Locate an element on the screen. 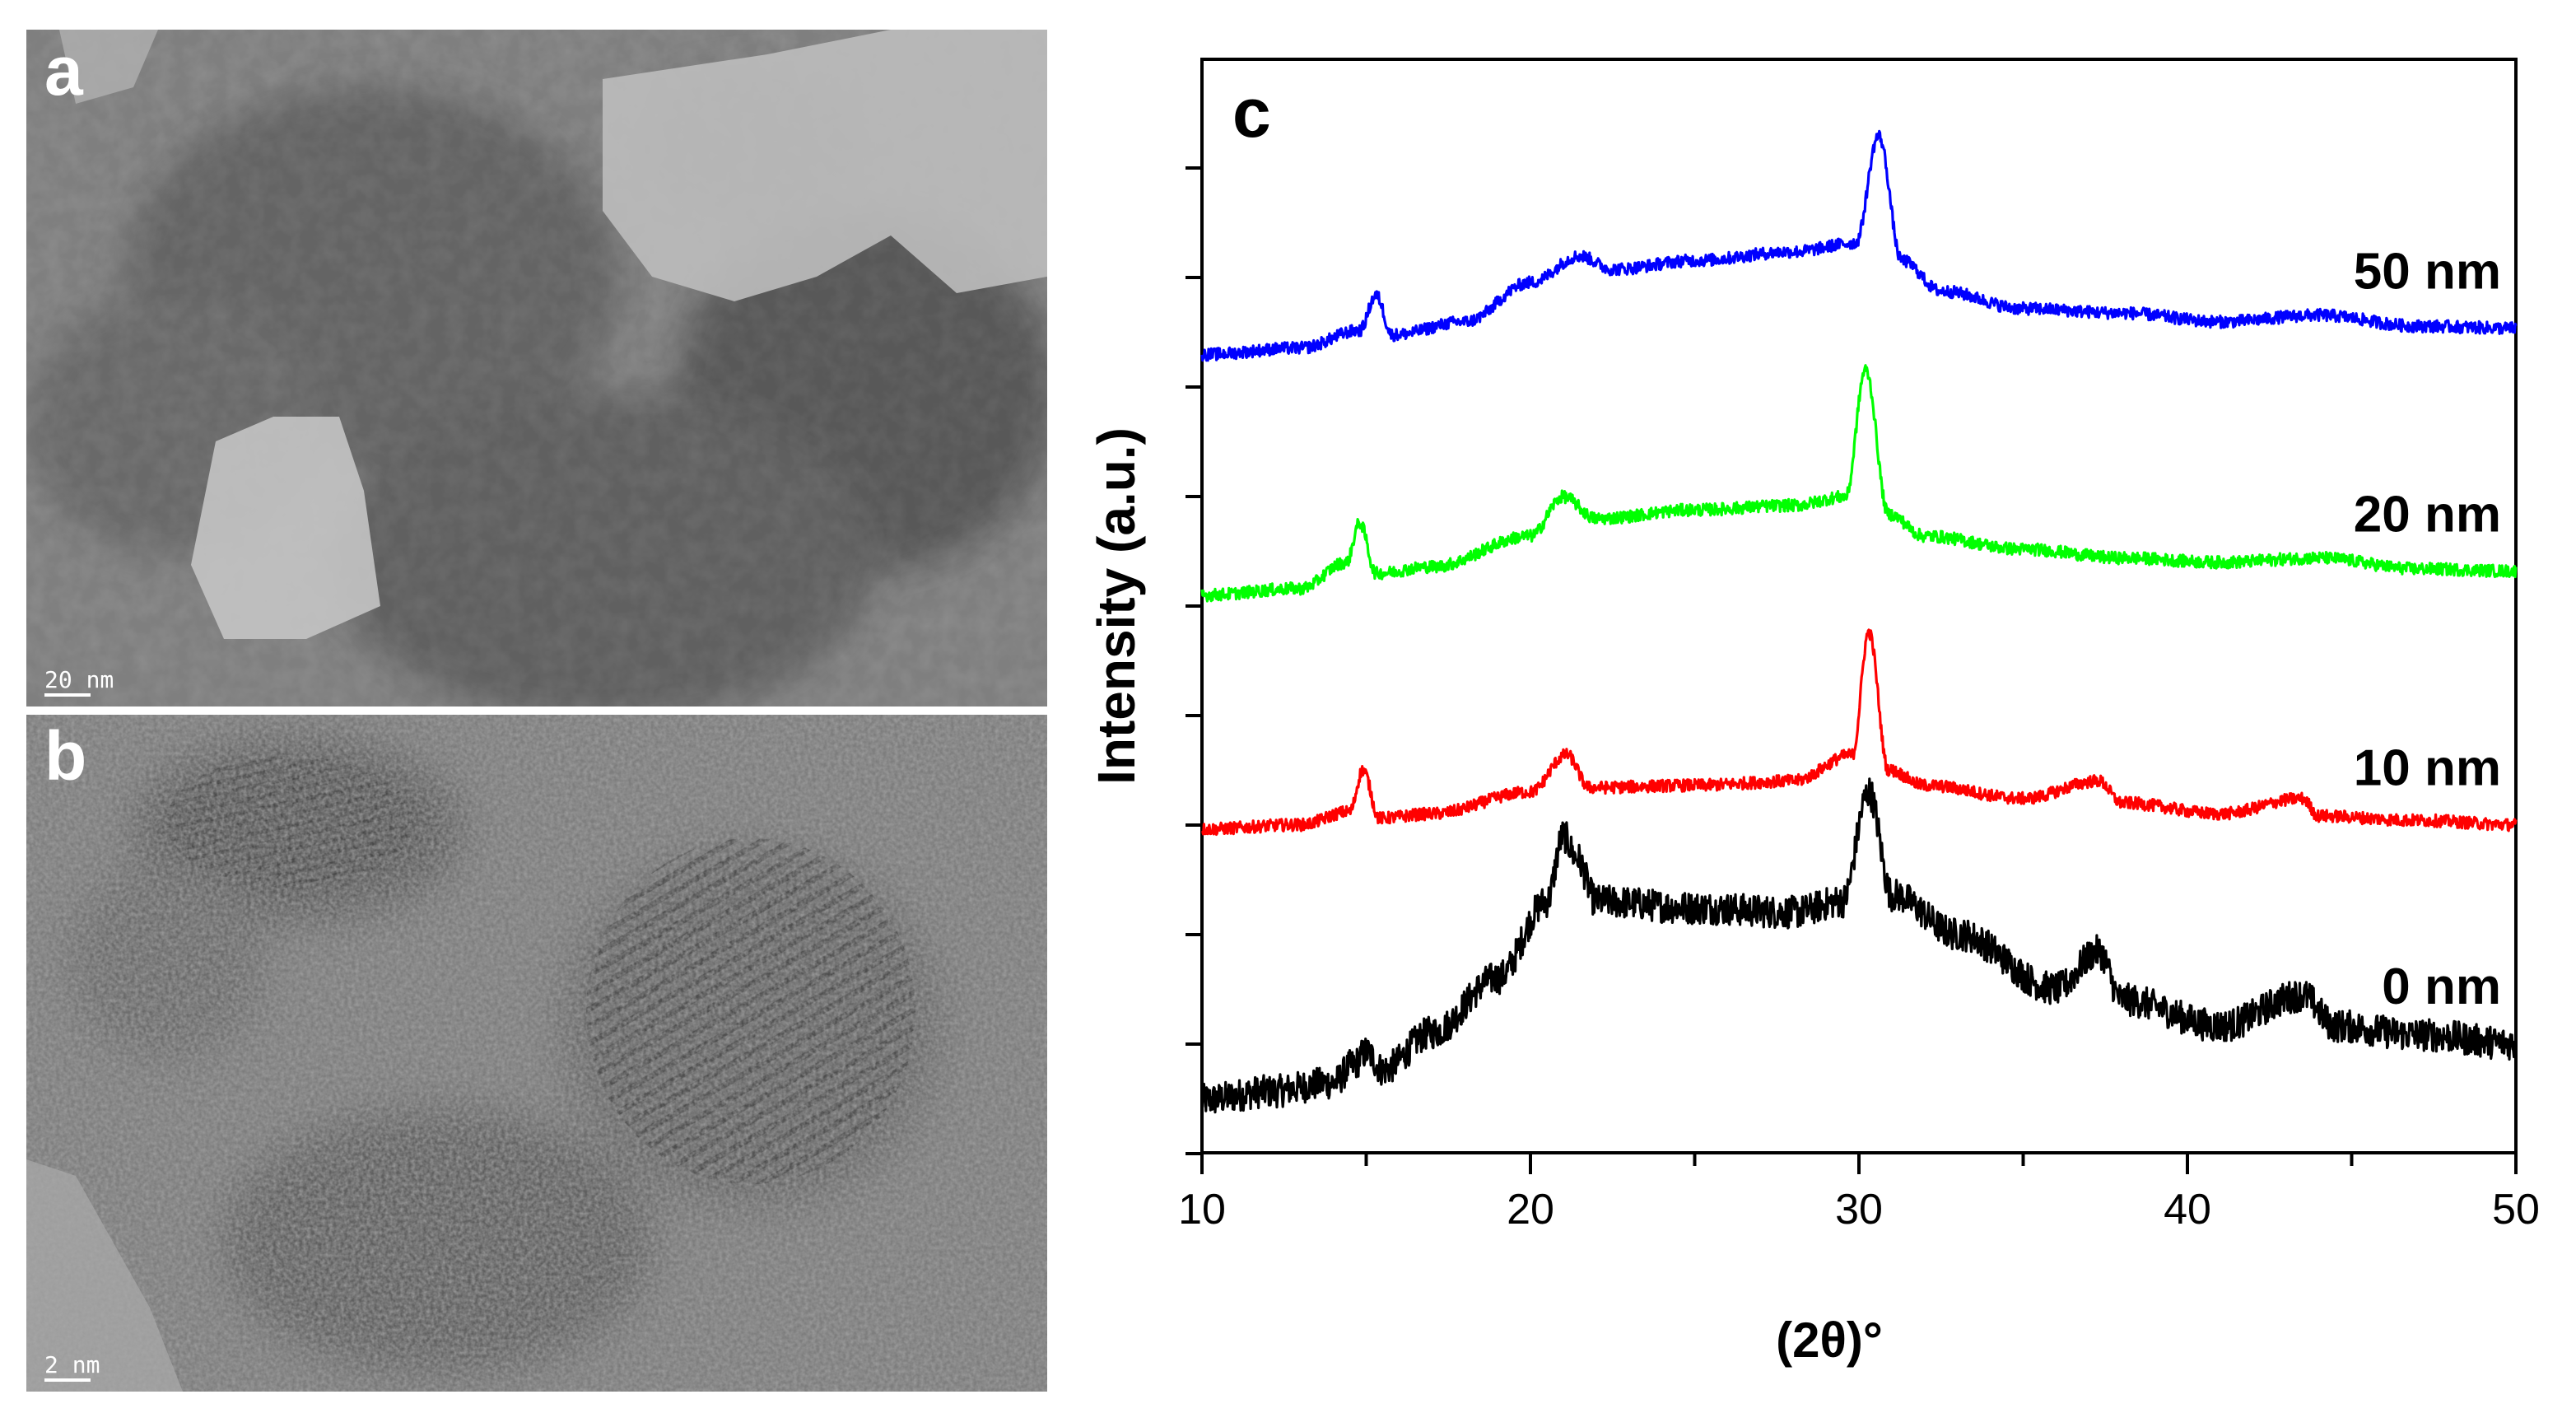 This screenshot has height=1427, width=2576. x-tick-label: 10 is located at coordinates (1202, 1210).